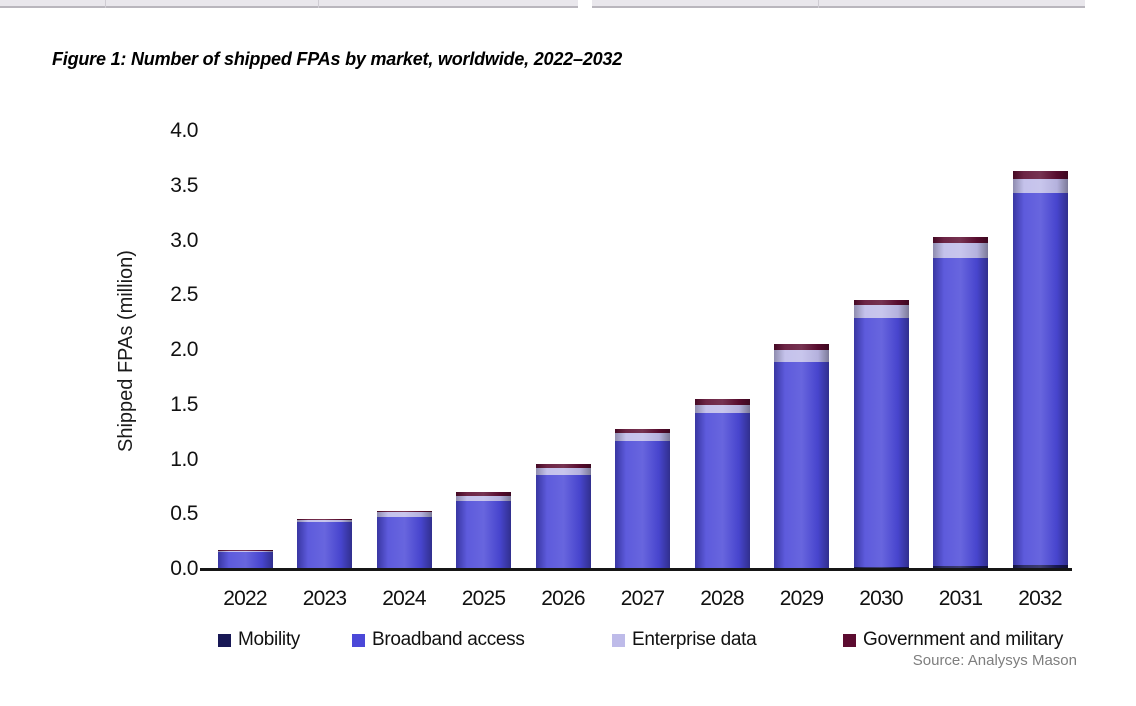 This screenshot has width=1136, height=706. What do you see at coordinates (963, 639) in the screenshot?
I see `legend-label: Government and military` at bounding box center [963, 639].